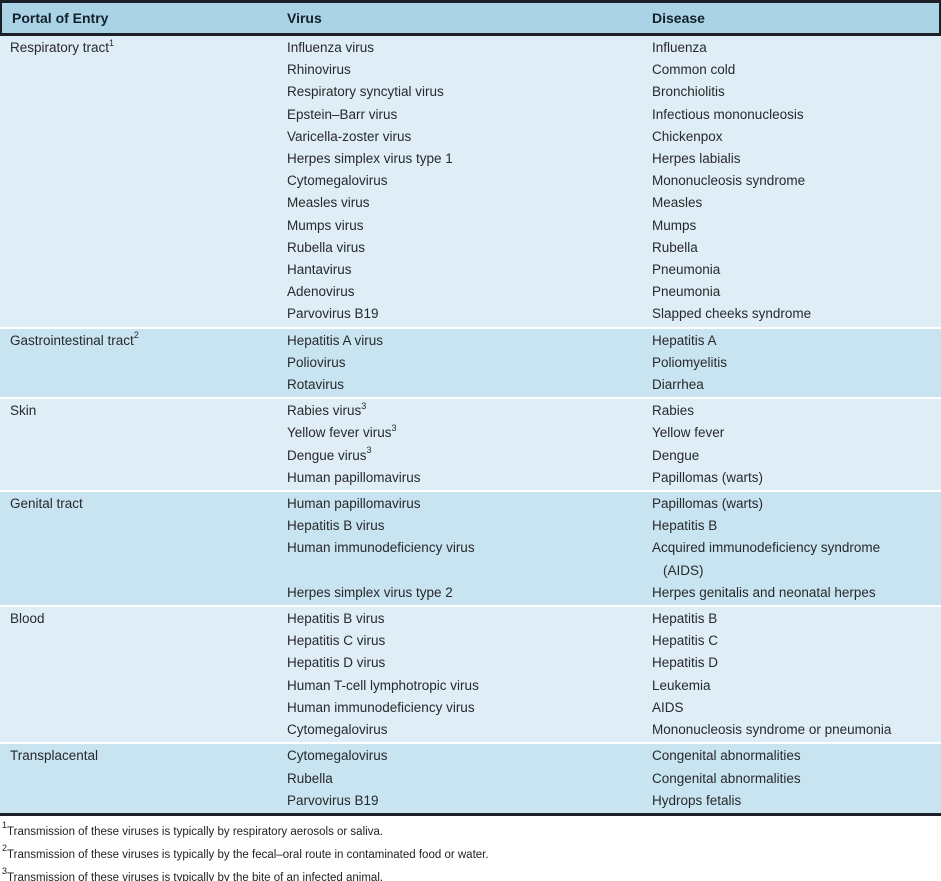 The height and width of the screenshot is (881, 941). Describe the element at coordinates (74, 339) in the screenshot. I see `portal-cell: Gastrointestinal tract2` at that location.